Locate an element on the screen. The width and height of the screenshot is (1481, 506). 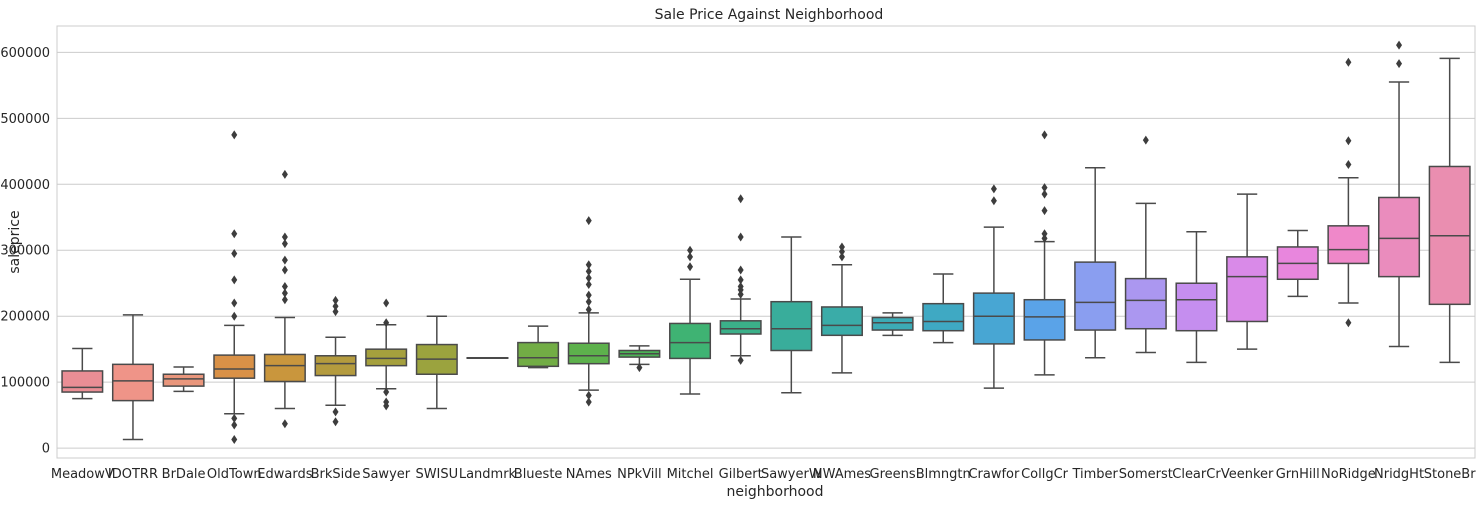
box-BrDale is located at coordinates (183, 379).